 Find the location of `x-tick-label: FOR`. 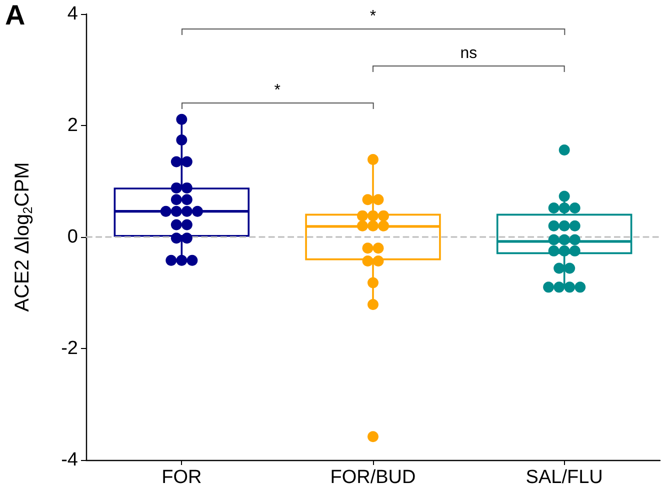

x-tick-label: FOR is located at coordinates (182, 477).